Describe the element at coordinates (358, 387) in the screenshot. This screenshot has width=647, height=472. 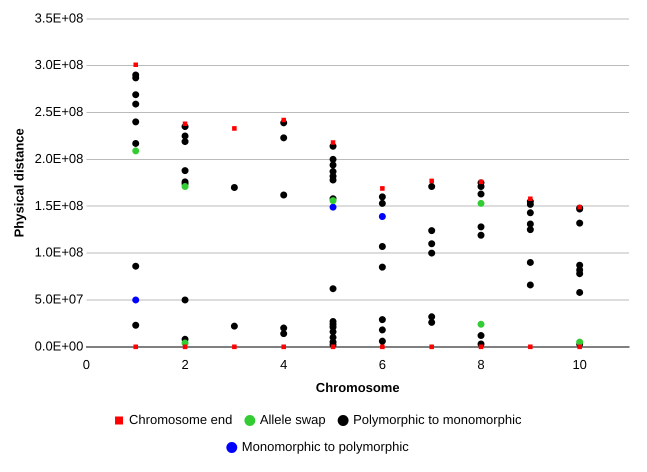
I see `x-axis-title: Chromosome` at that location.